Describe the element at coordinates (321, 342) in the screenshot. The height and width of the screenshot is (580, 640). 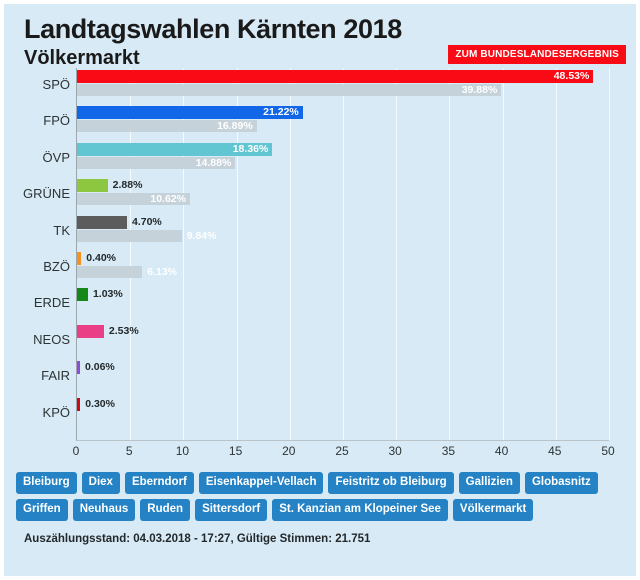
I see `chart-row: NEOS 2.53%` at that location.